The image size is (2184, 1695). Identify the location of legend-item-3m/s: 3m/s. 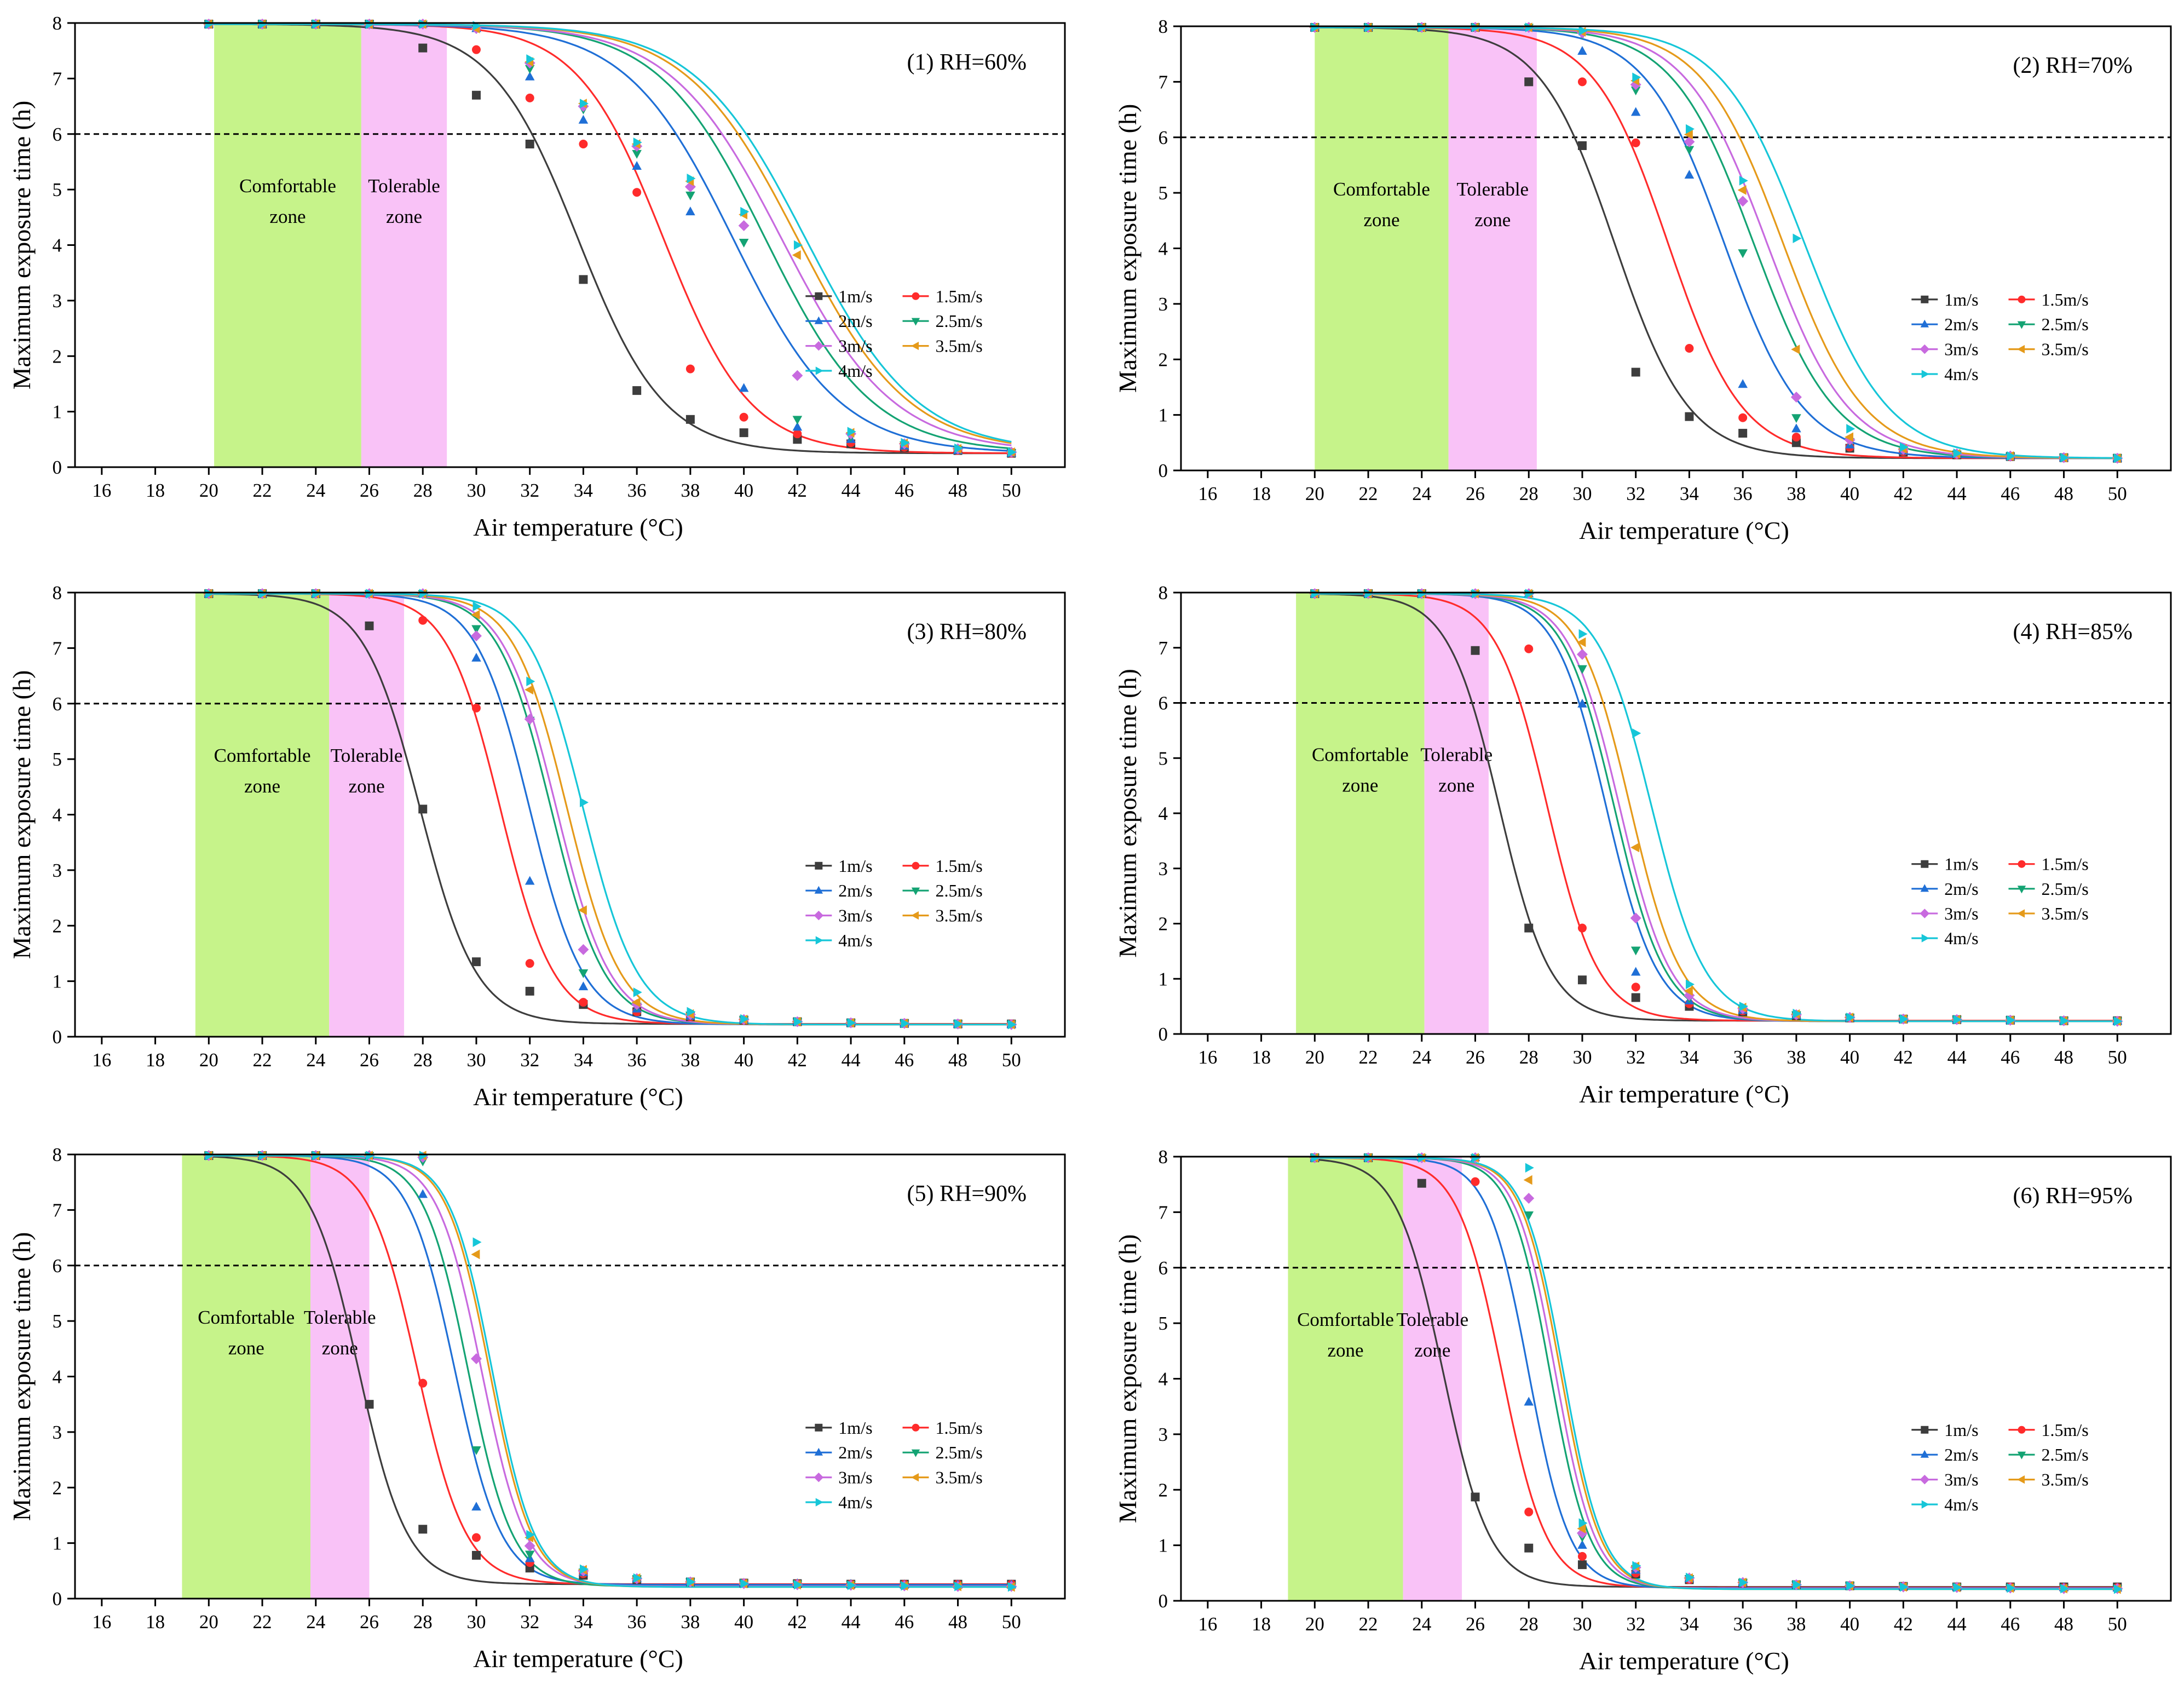
(839, 1477).